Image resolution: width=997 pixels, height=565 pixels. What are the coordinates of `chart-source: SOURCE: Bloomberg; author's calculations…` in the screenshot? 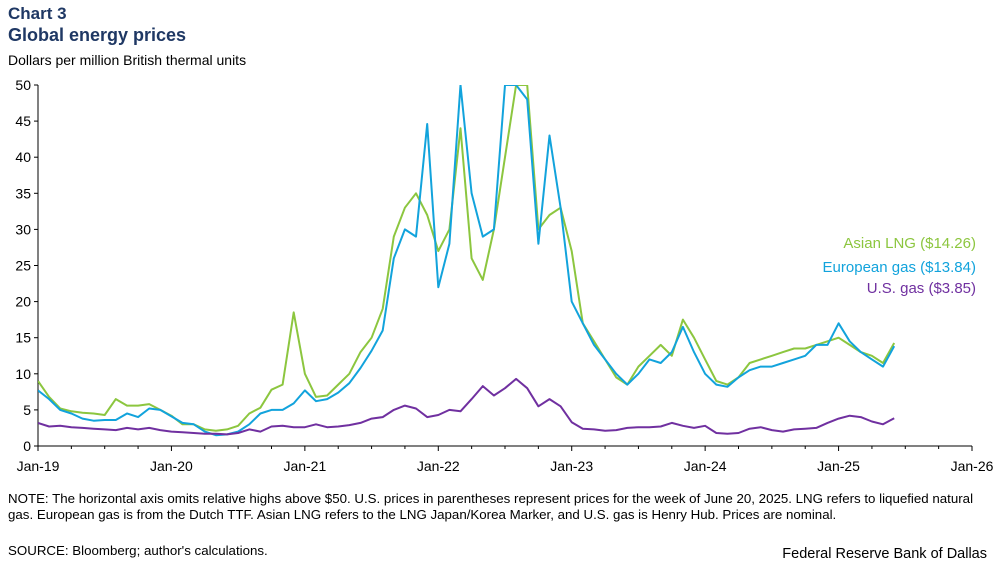 It's located at (138, 550).